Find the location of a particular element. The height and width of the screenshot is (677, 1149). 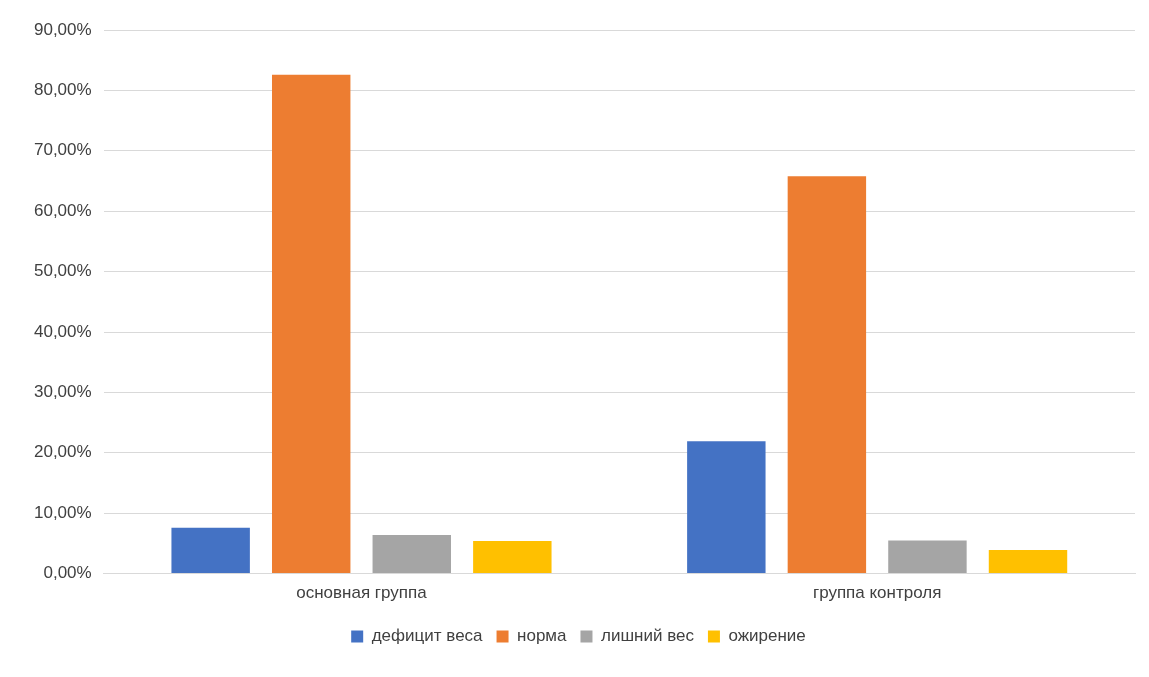

y-tick-label: 90,00% is located at coordinates (62, 29).